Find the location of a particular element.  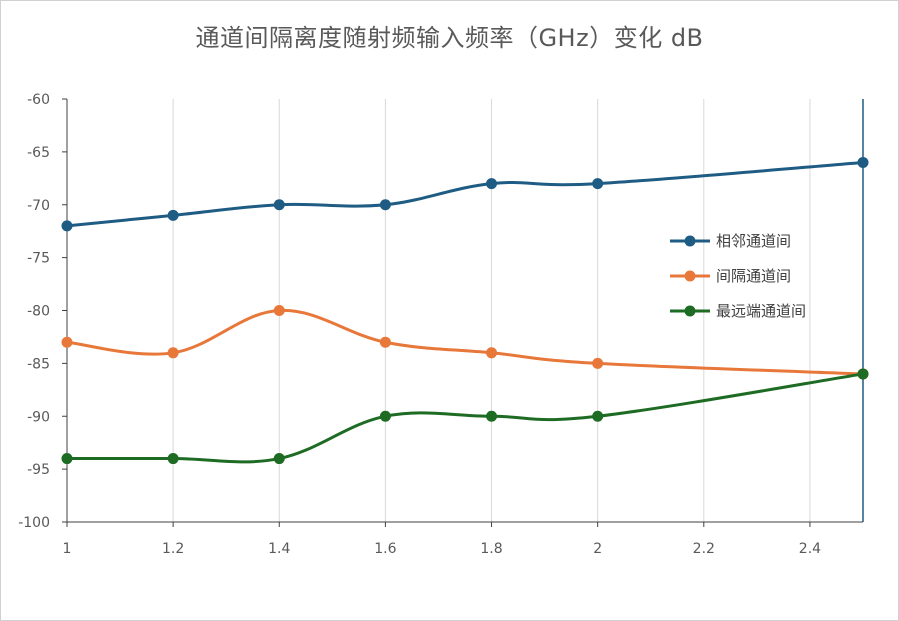

legend-item-0: 相邻通道间 is located at coordinates (730, 241).